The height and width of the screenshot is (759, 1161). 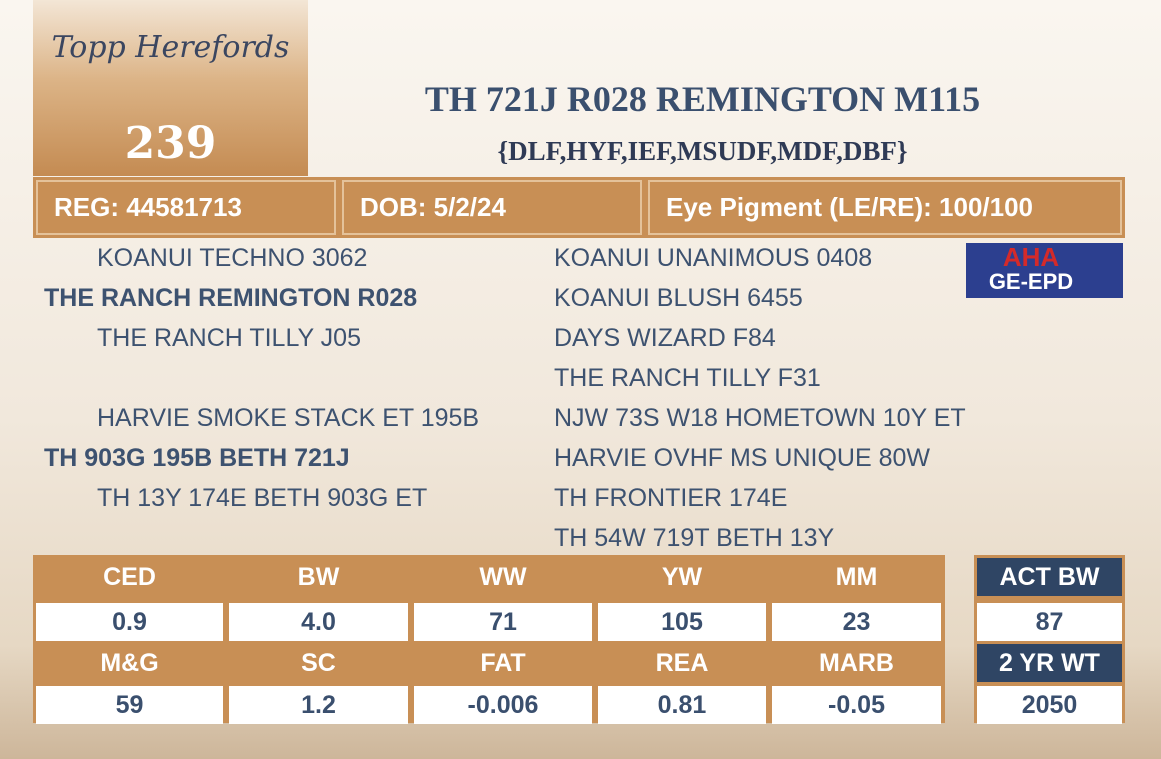 I want to click on epd-value: 71, so click(x=503, y=622).